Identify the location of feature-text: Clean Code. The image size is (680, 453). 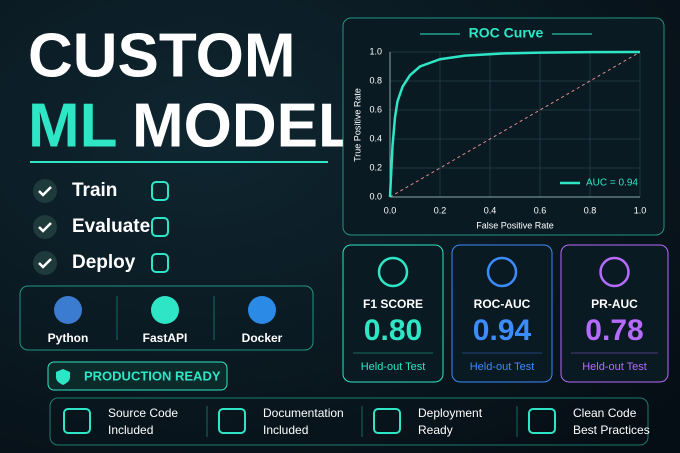
(605, 413).